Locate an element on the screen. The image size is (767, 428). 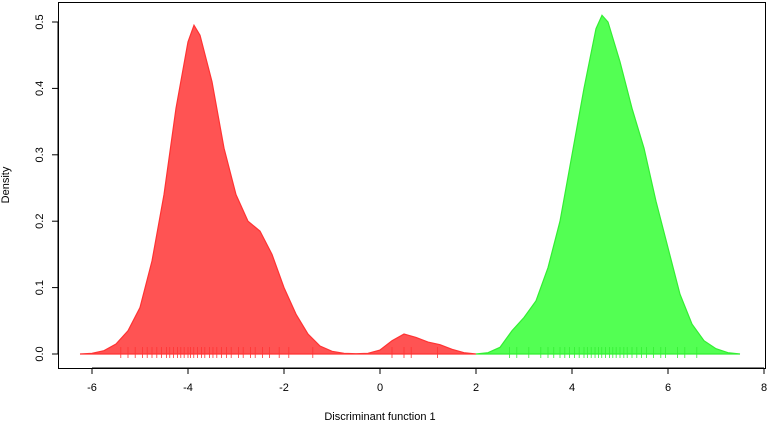
x-tick-label: -2 is located at coordinates (284, 388).